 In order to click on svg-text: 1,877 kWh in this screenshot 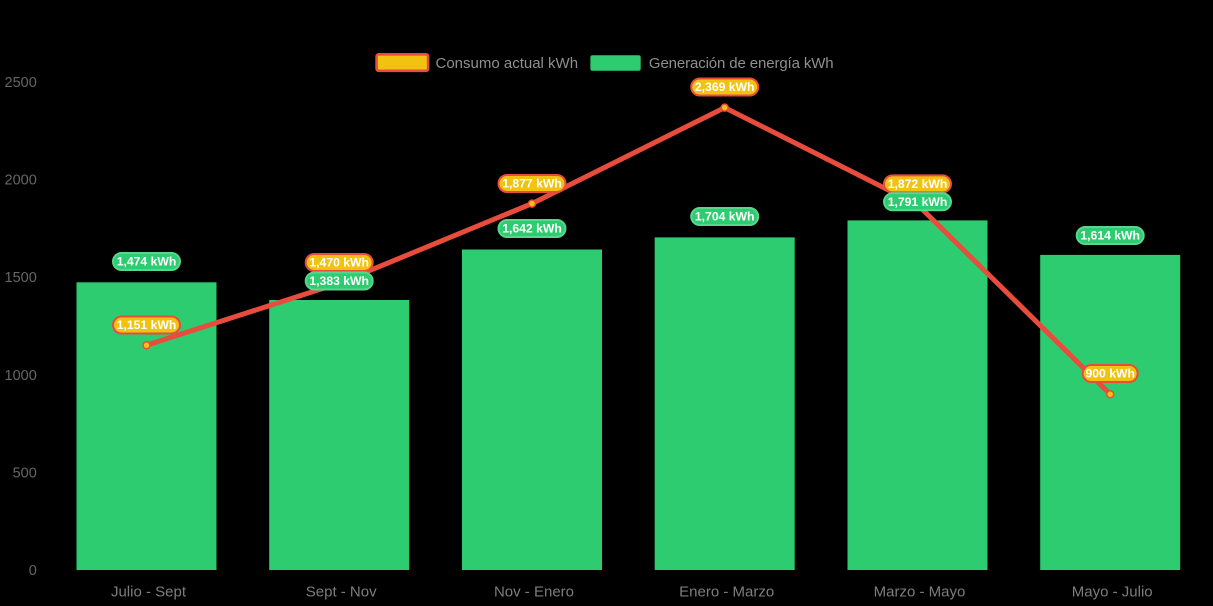, I will do `click(532, 184)`.